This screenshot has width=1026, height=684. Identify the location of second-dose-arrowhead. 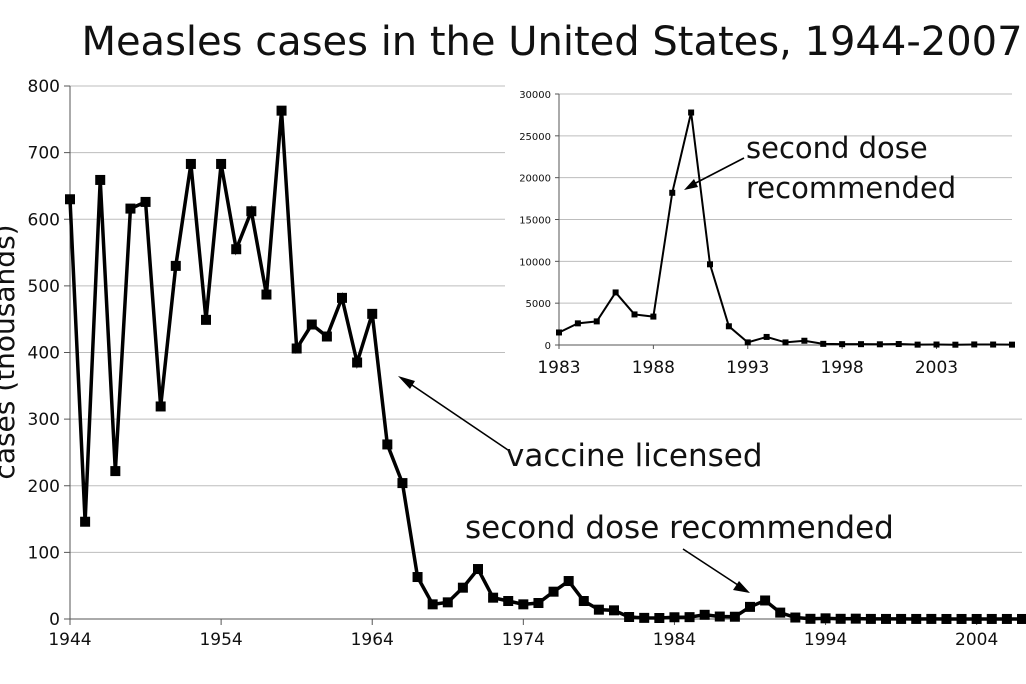
(741, 587).